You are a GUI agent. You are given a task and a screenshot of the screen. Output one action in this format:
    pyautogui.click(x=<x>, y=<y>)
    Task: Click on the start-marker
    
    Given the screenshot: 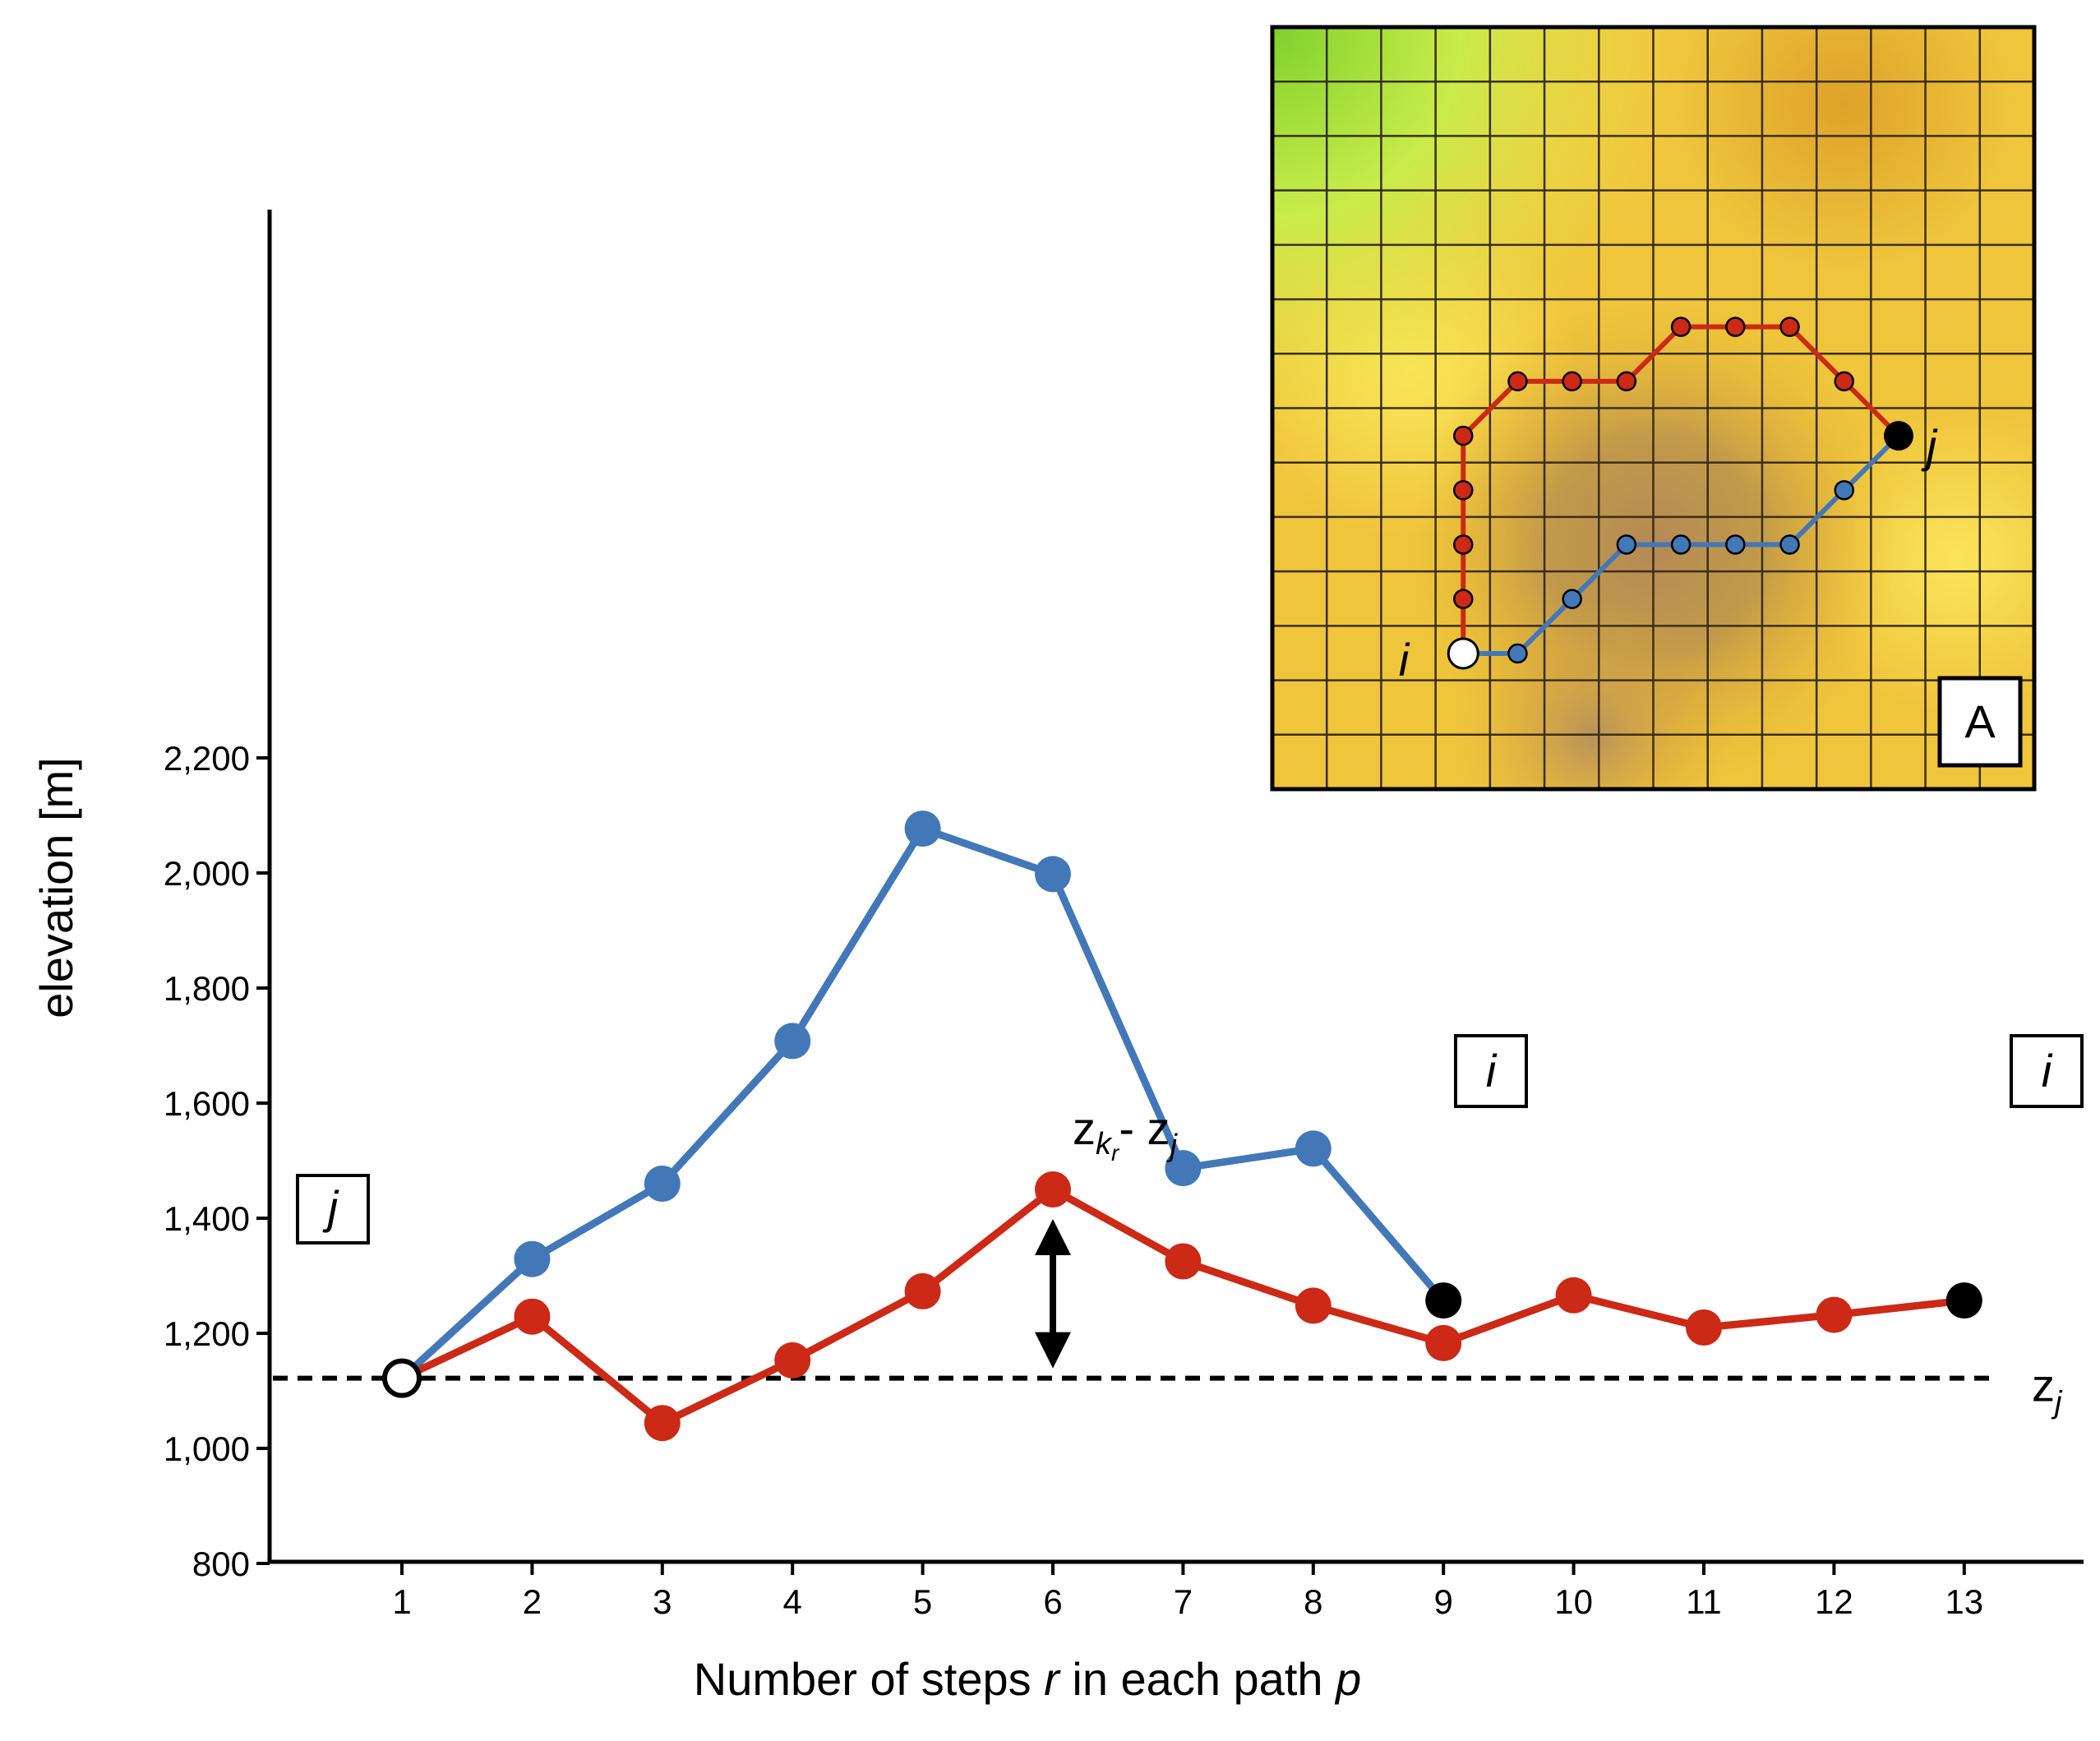 What is the action you would take?
    pyautogui.click(x=402, y=1378)
    